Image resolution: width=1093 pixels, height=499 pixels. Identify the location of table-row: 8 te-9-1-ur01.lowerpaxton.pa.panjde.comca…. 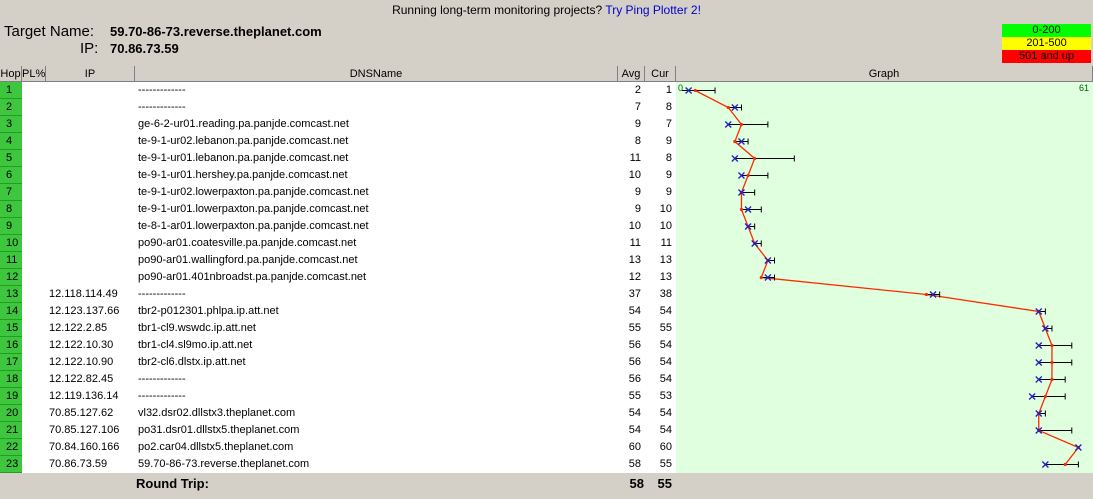
(338, 209).